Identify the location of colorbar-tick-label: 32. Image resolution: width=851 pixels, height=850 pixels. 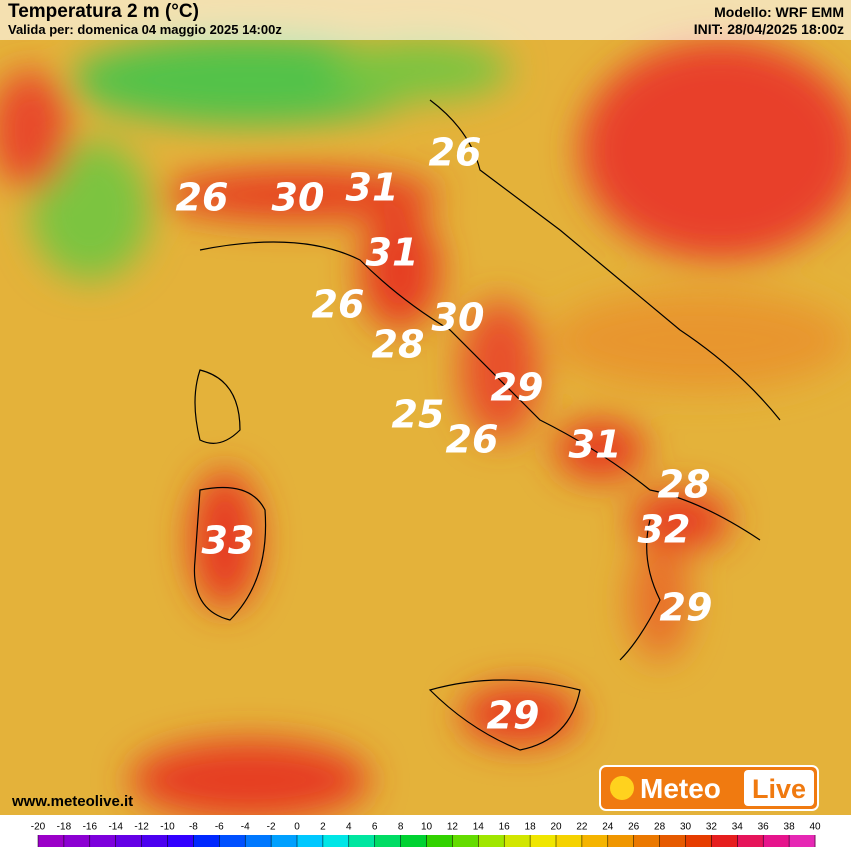
(712, 827).